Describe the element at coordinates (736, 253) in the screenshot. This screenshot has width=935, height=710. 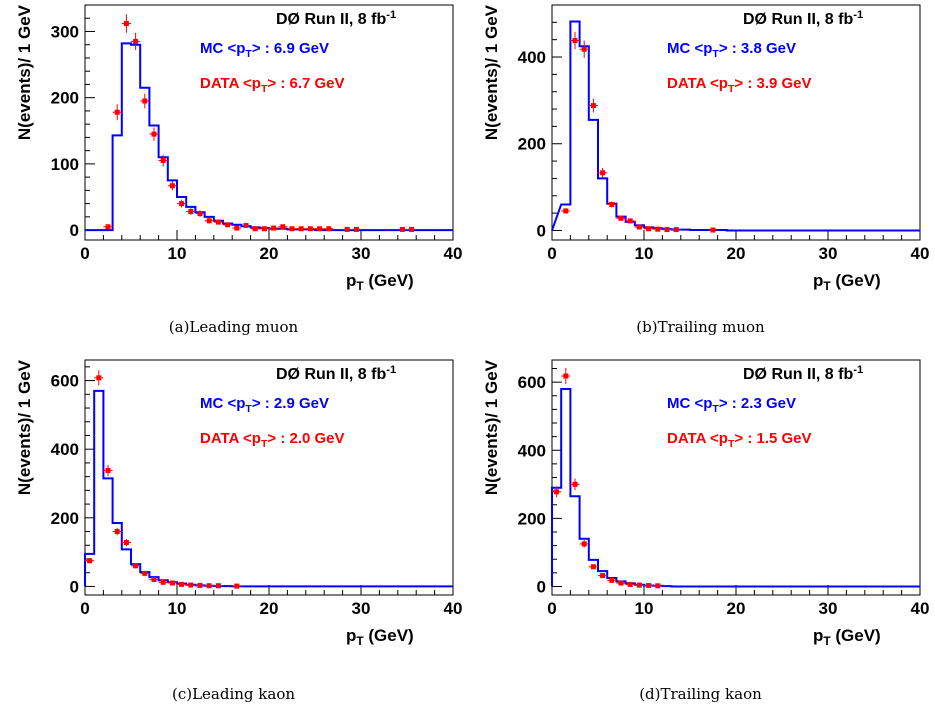
I see `x-tick-label: 20` at that location.